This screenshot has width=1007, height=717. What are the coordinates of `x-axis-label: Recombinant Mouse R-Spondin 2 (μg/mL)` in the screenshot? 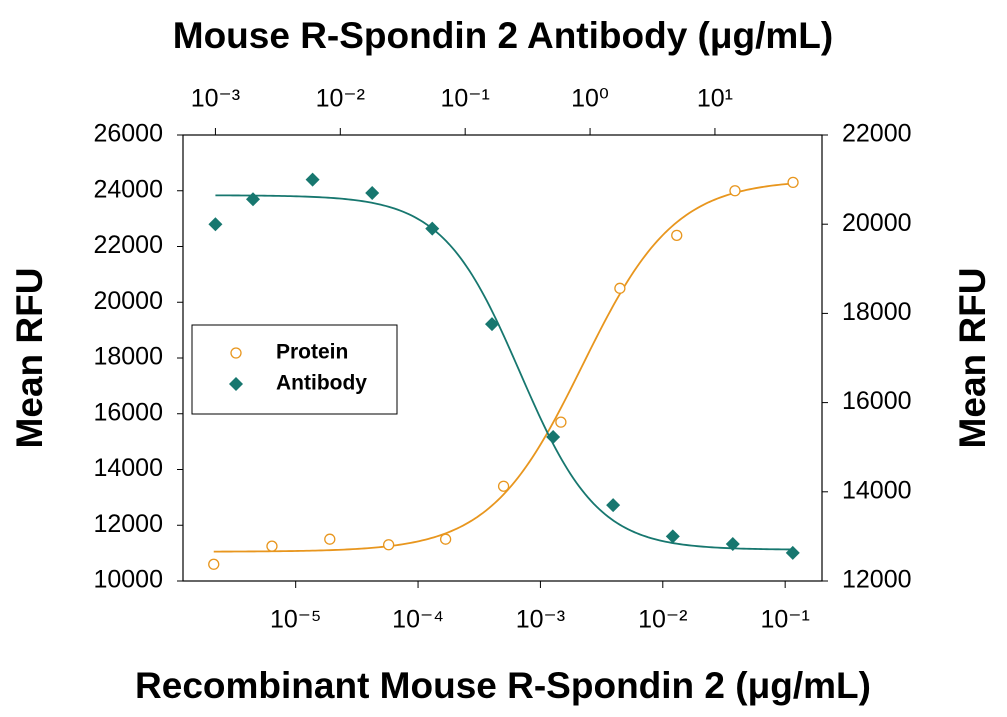 It's located at (503, 685).